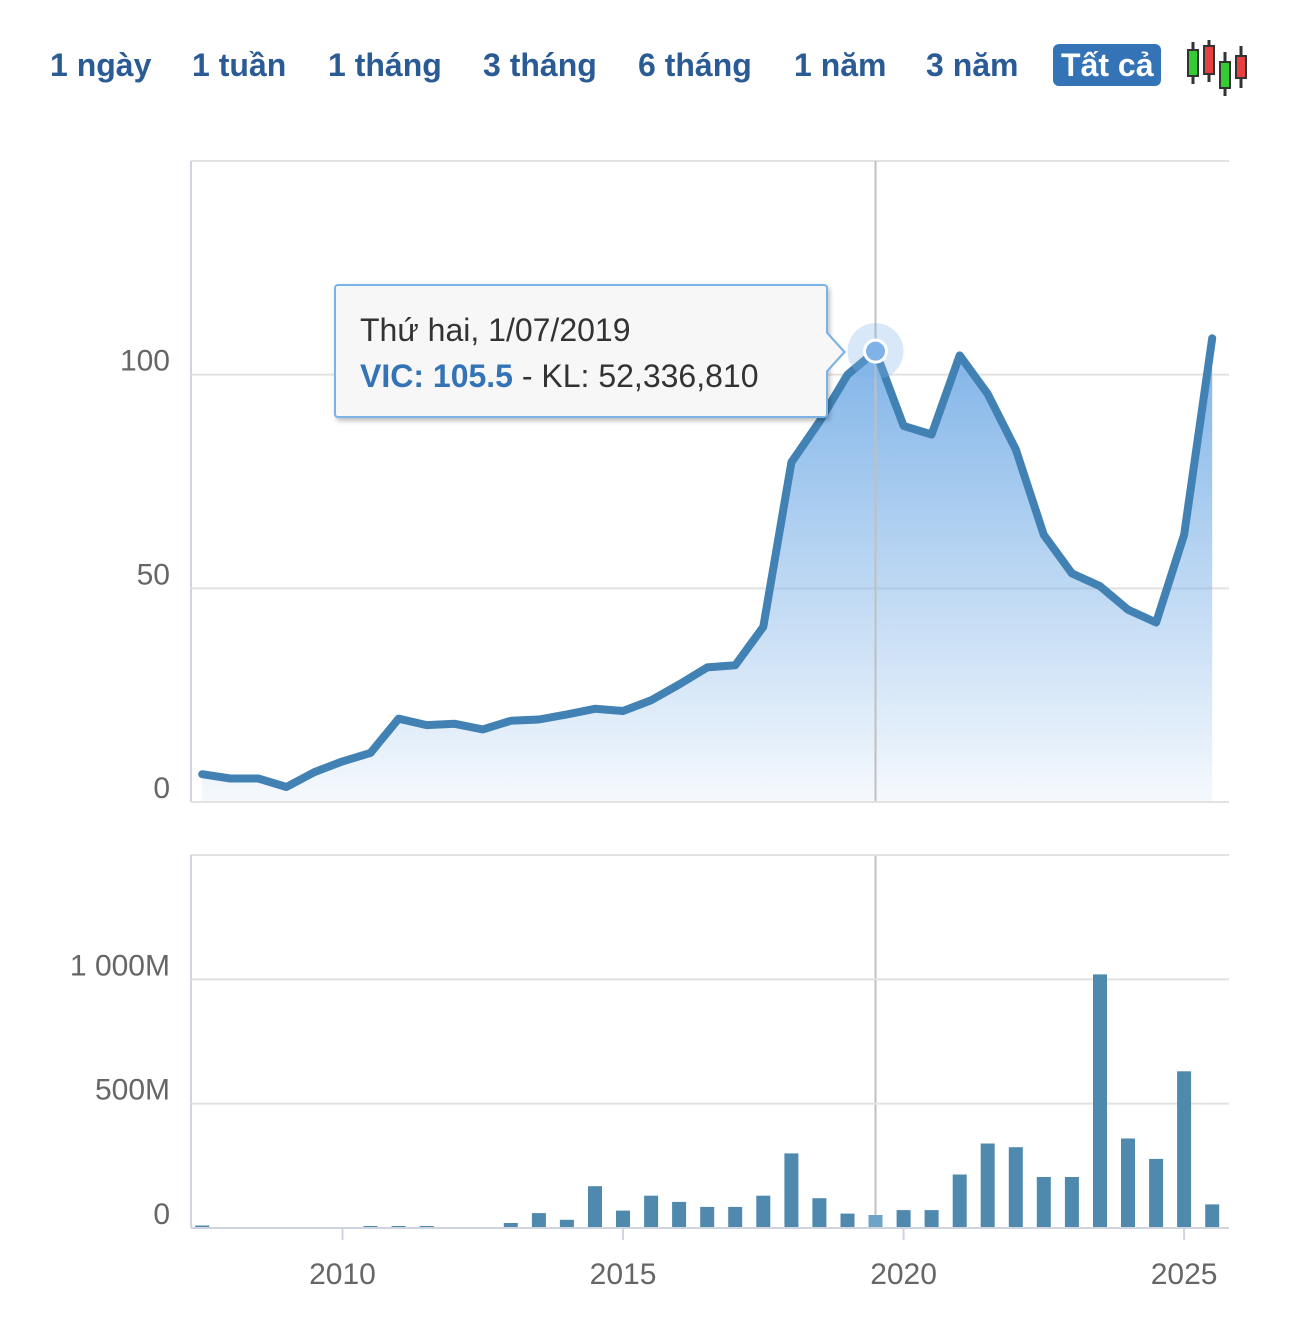 This screenshot has width=1290, height=1319. Describe the element at coordinates (101, 65) in the screenshot. I see `range-1-day-button: 1 ngày` at that location.